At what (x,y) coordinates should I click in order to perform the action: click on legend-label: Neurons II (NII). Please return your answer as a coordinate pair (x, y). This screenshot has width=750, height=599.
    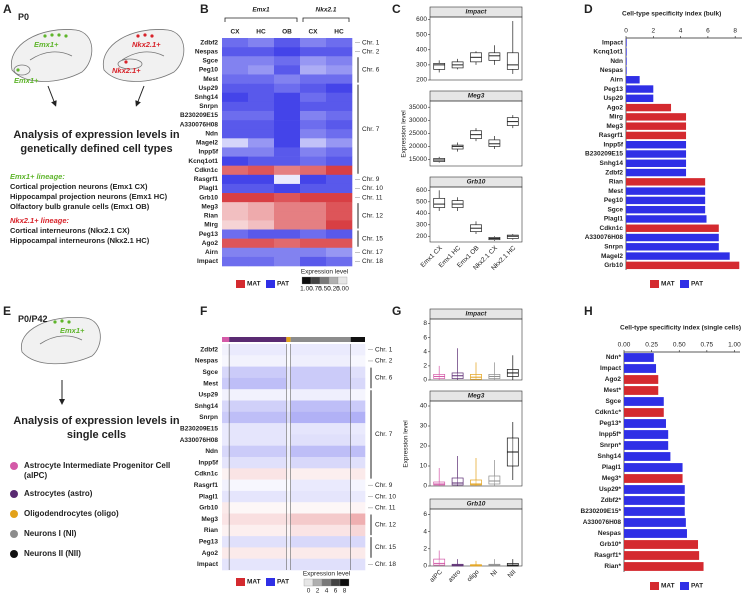
    Looking at the image, I should click on (52, 553).